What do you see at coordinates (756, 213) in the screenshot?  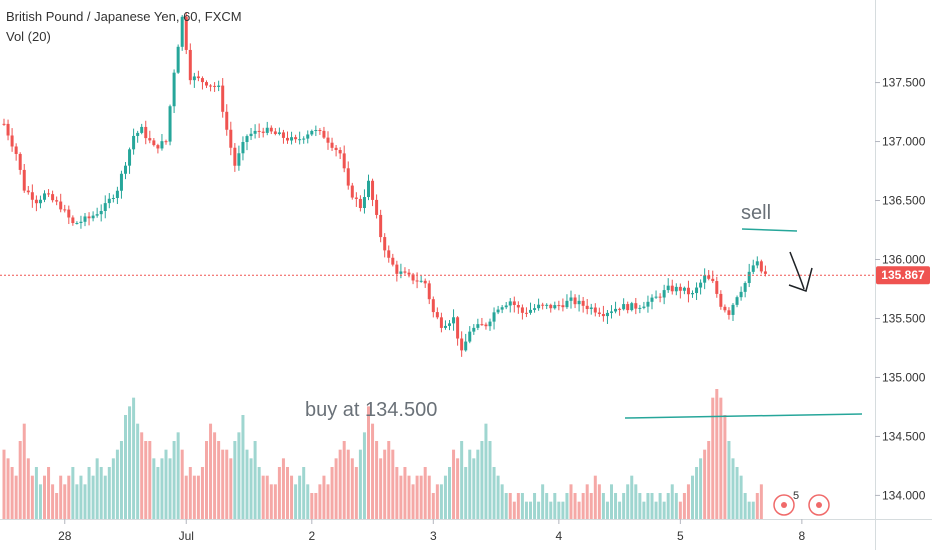 I see `sell-label: sell` at bounding box center [756, 213].